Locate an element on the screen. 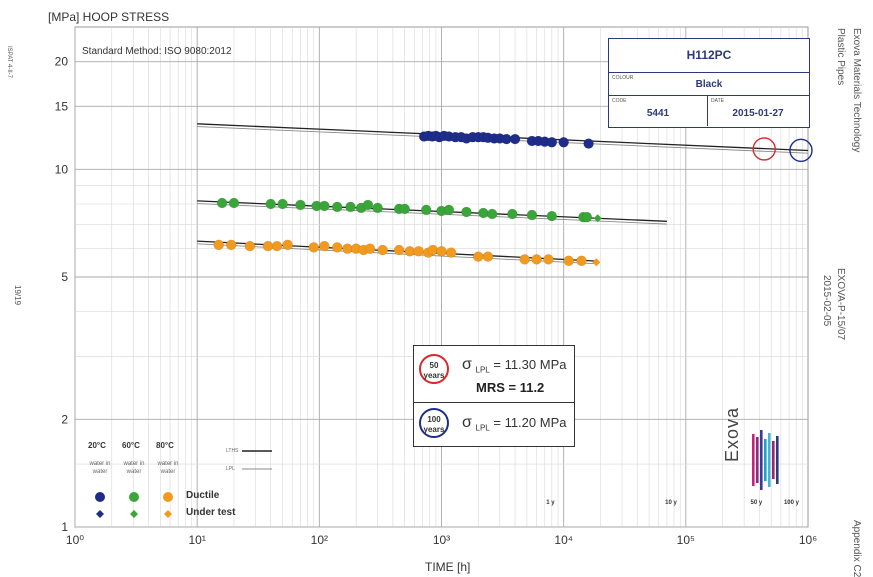 The width and height of the screenshot is (873, 577). y-axis-title: [MPa] HOOP STRESS is located at coordinates (109, 17).